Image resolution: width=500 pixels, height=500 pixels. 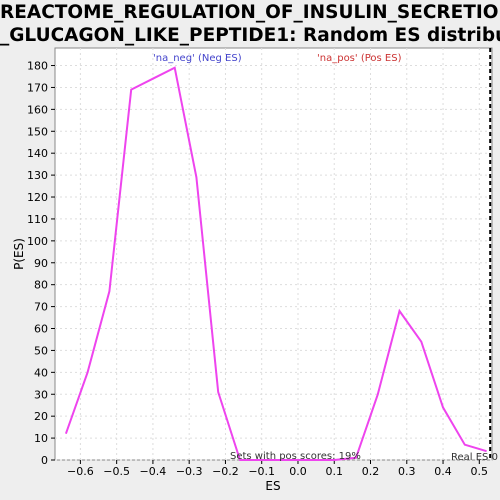 I want to click on y-tick-label: 110, so click(x=37, y=219).